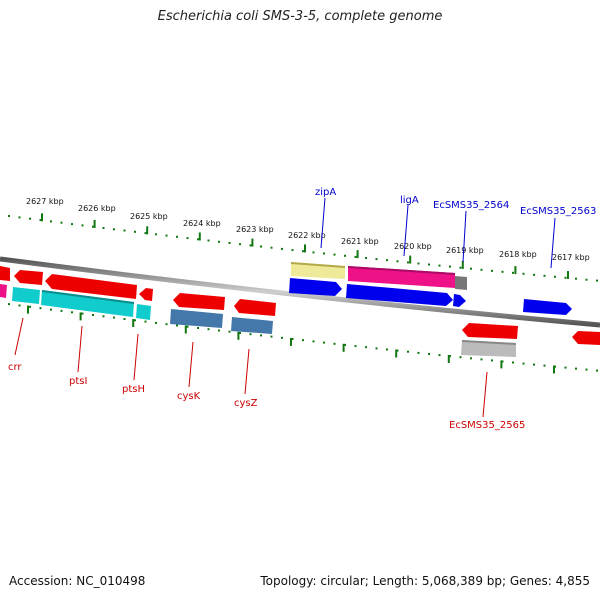  Describe the element at coordinates (360, 241) in the screenshot. I see `scale-label: 2621 kbp` at that location.